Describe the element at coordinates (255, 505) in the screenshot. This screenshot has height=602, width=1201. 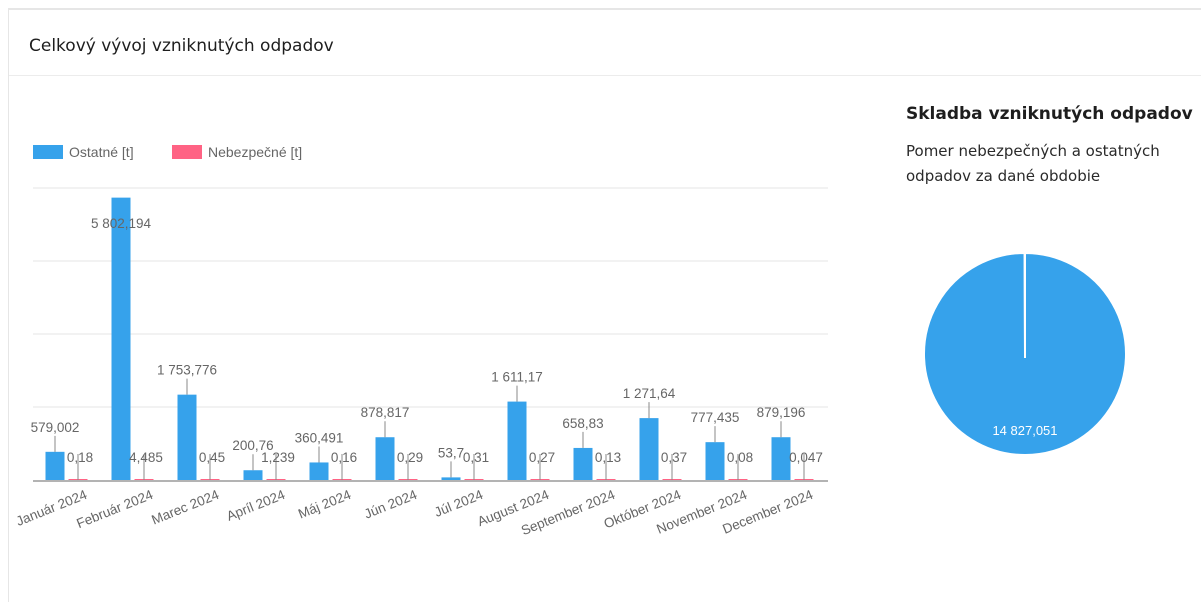
I see `x-tick-label: Apríl 2024` at that location.